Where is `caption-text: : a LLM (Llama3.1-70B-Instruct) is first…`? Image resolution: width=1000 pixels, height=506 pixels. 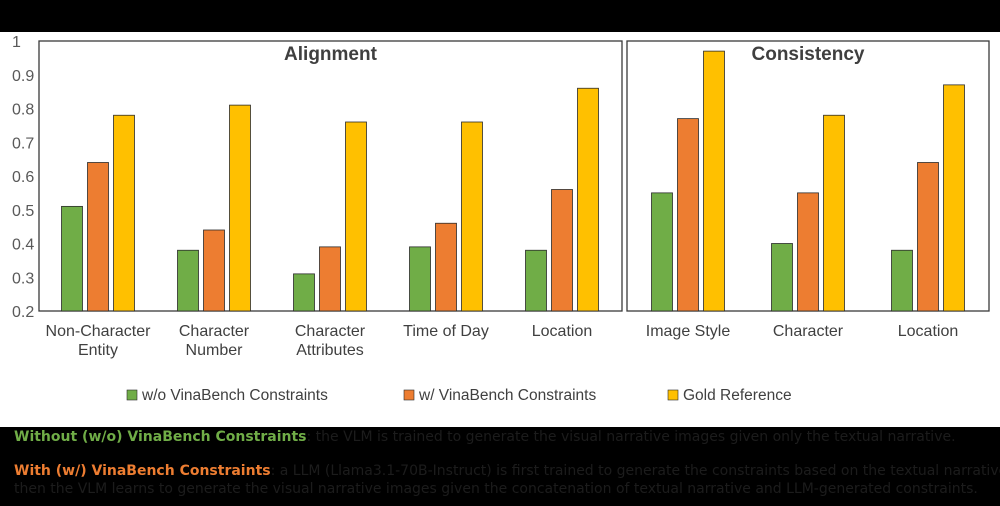
caption-text: : a LLM (Llama3.1-70B-Instruct) is first… is located at coordinates (635, 471).